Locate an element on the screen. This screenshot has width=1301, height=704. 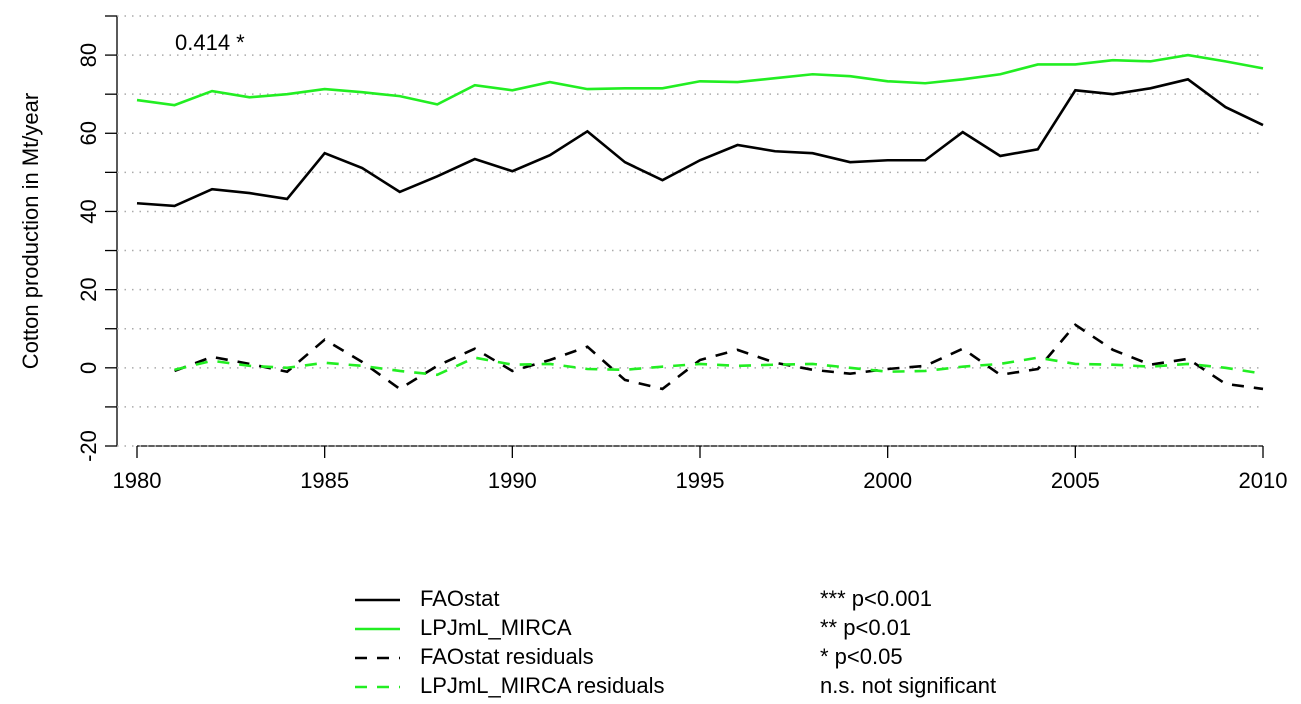
y-tick-label: -20 is located at coordinates (88, 446).